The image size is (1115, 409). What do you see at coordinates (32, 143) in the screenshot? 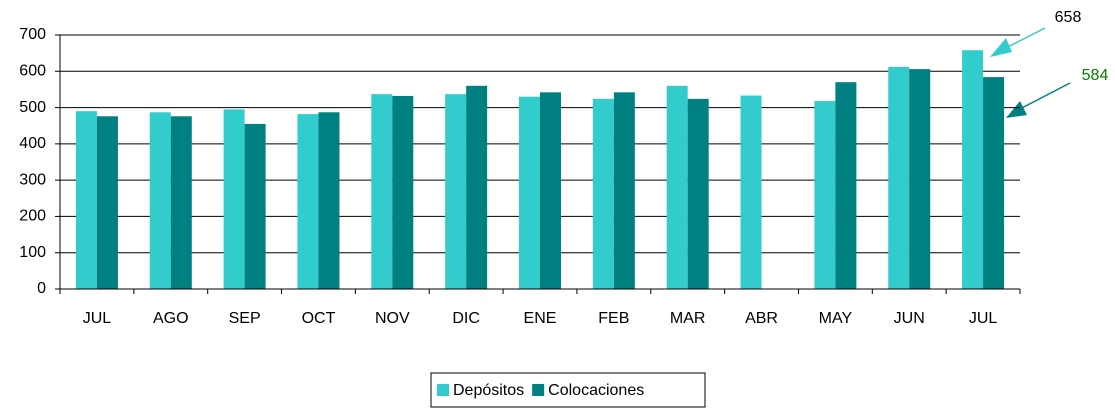
I see `y-tick-label: 400` at bounding box center [32, 143].